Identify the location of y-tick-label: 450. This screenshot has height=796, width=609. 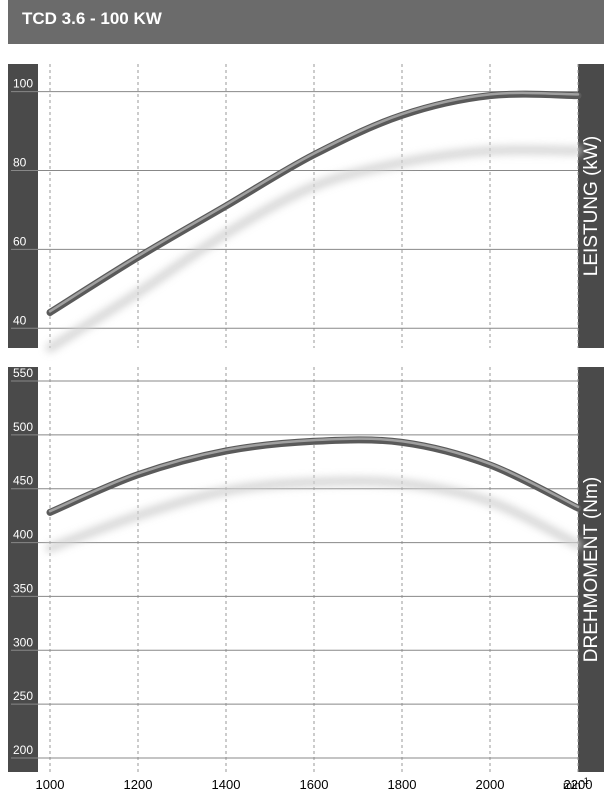
(23, 481).